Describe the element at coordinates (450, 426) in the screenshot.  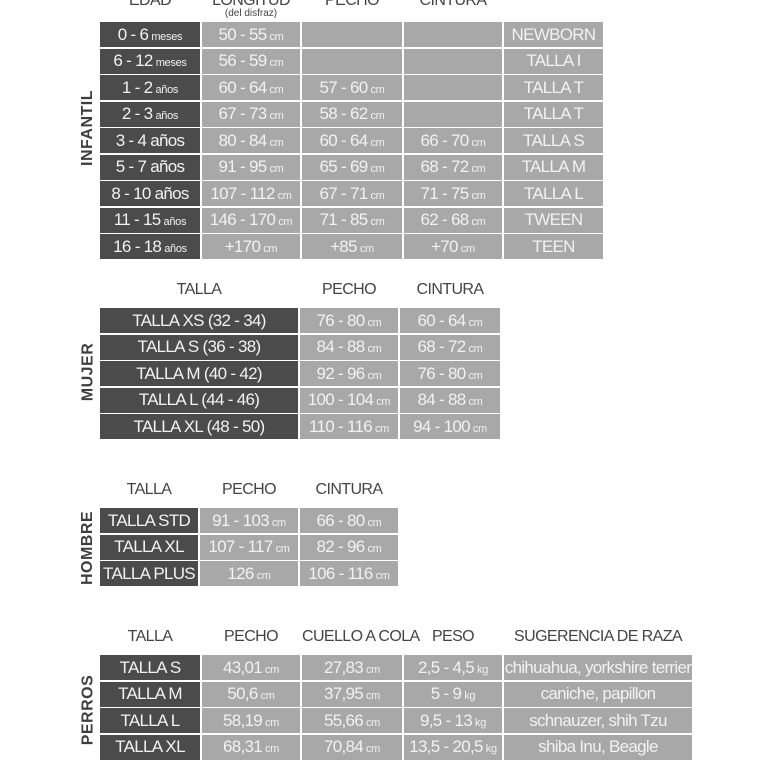
I see `table-cell: 94 - 100 cm` at that location.